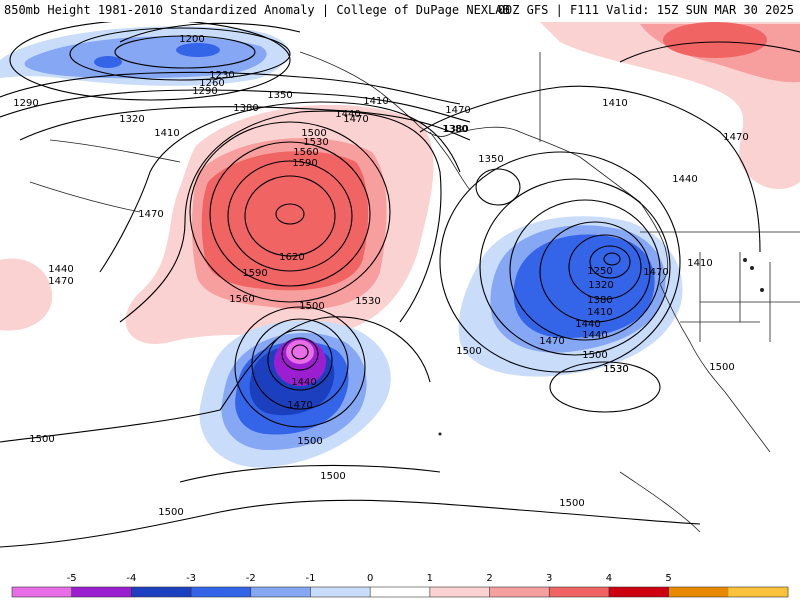 The width and height of the screenshot is (800, 604). What do you see at coordinates (131, 578) in the screenshot?
I see `colorbar-tick-label: -4` at bounding box center [131, 578].